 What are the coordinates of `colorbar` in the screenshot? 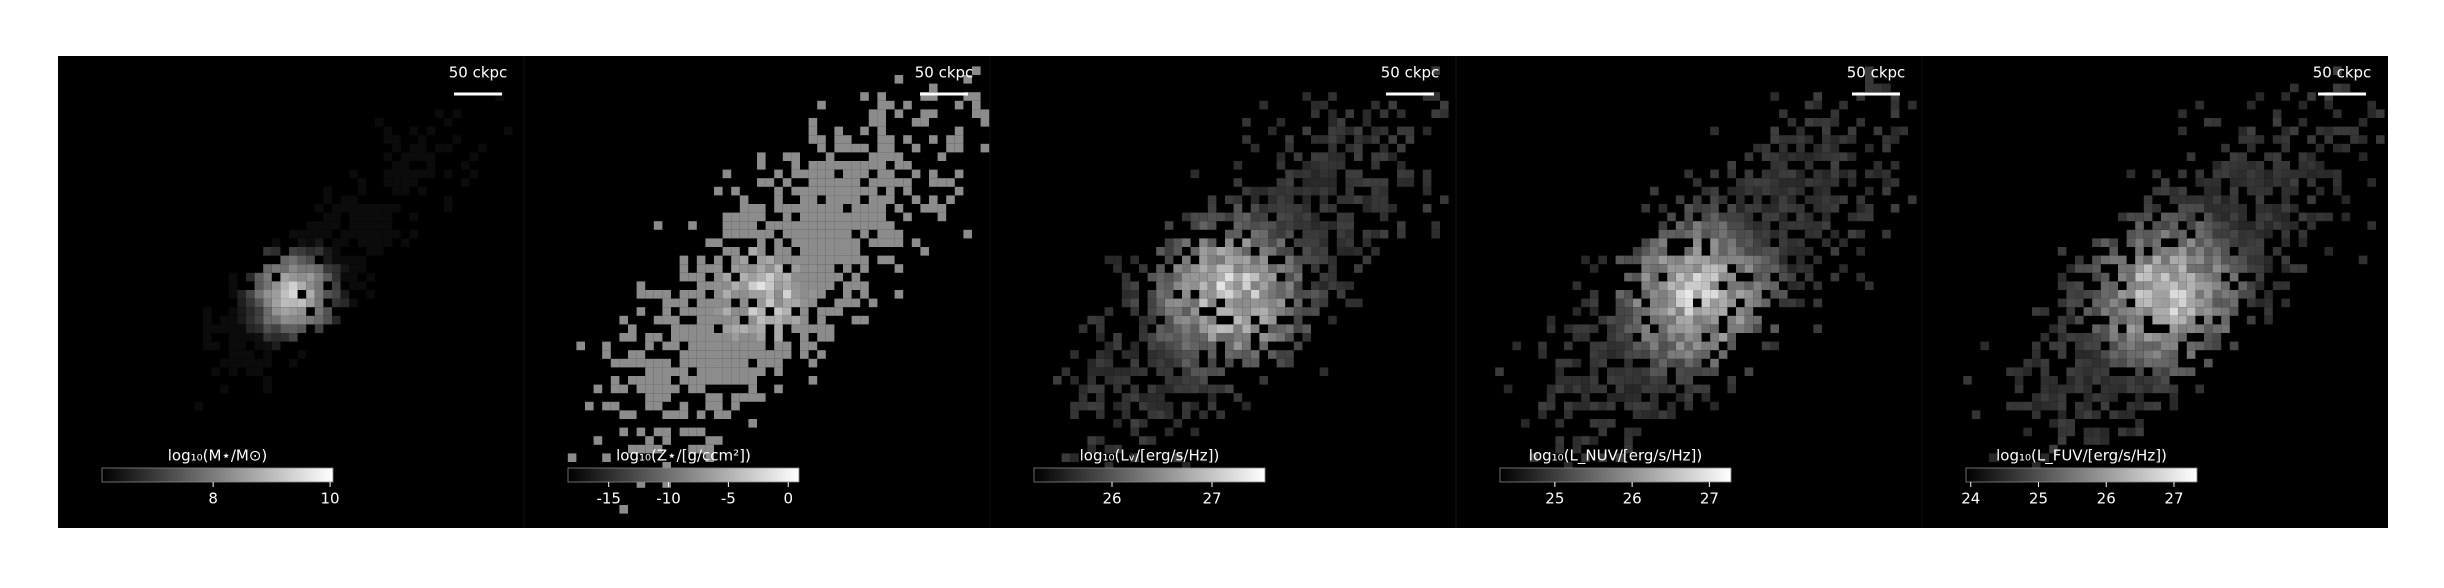 It's located at (1615, 475).